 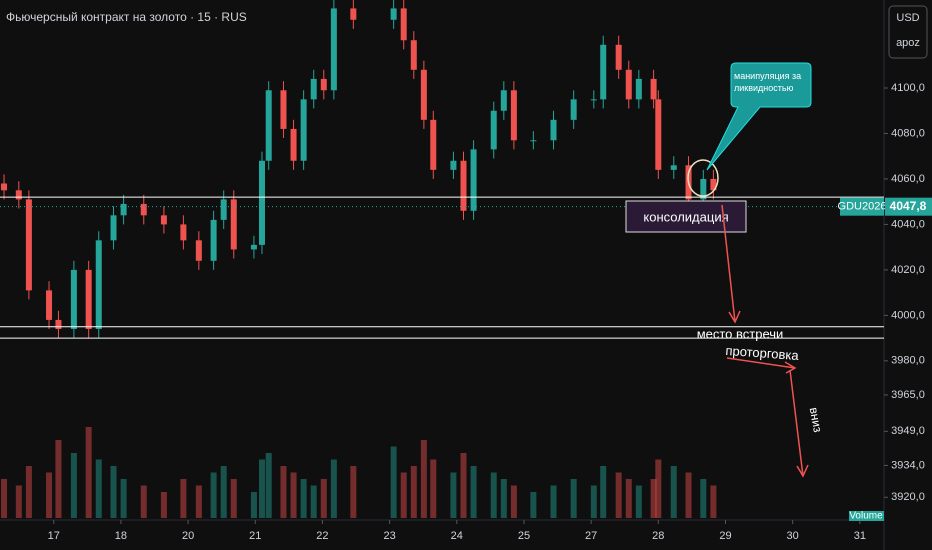 I want to click on volume-tag, so click(x=866, y=516).